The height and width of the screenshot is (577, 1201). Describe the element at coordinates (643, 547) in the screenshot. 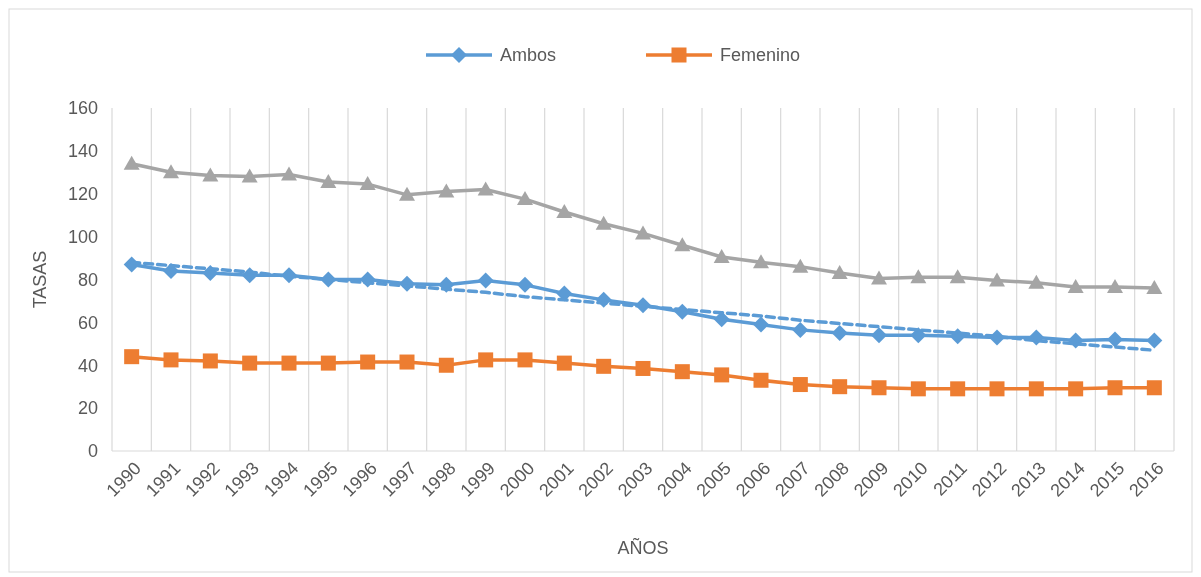

I see `x-axis-title: AÑOS` at that location.